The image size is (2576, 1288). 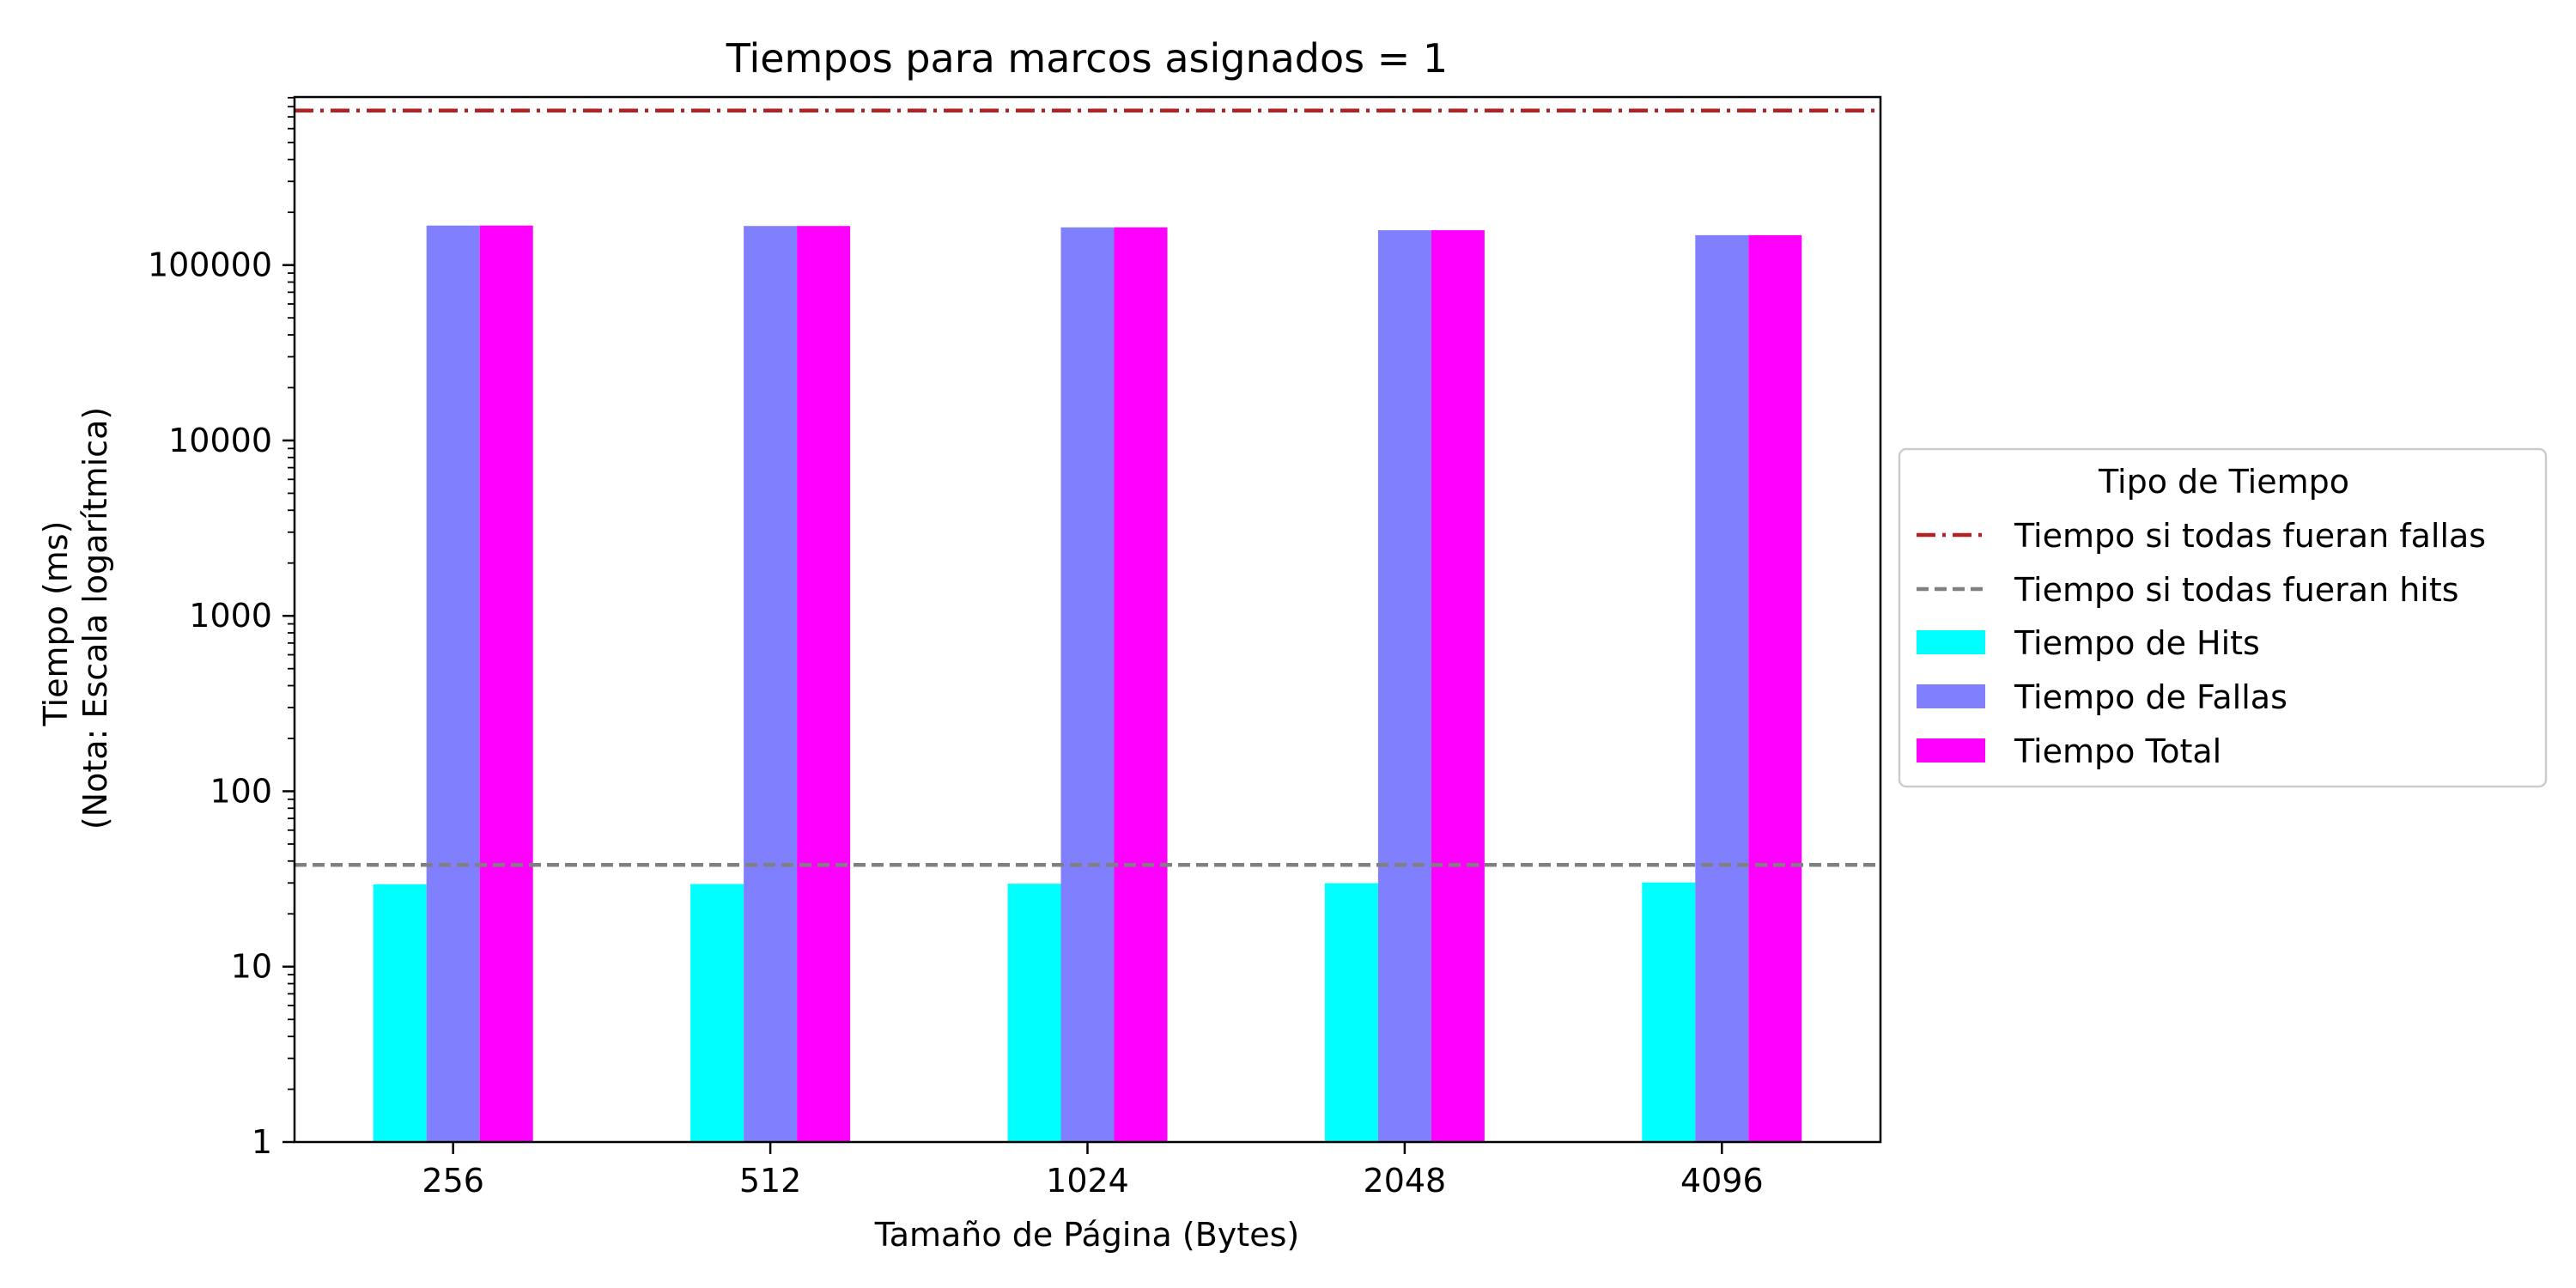 I want to click on y-tick-label-10000: 10000, so click(x=220, y=441).